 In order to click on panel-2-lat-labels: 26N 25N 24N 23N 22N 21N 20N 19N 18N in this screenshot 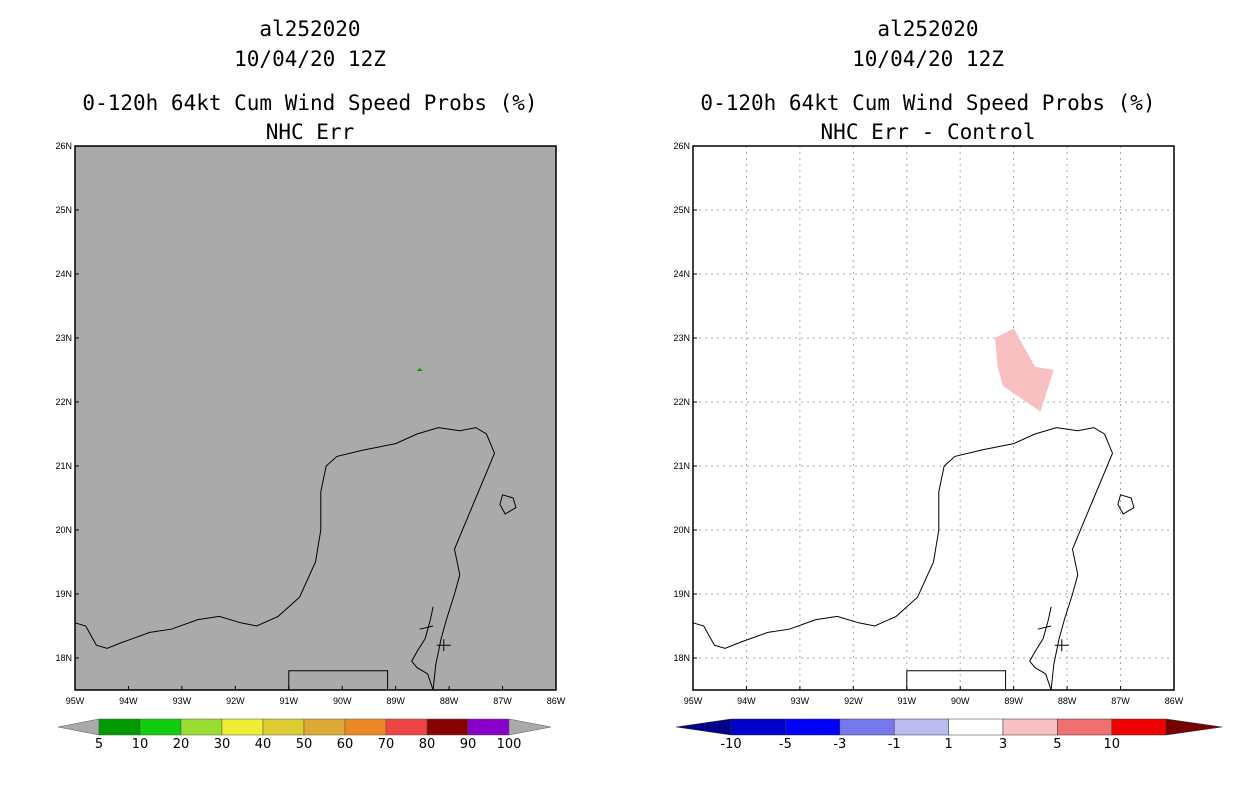, I will do `click(685, 402)`.